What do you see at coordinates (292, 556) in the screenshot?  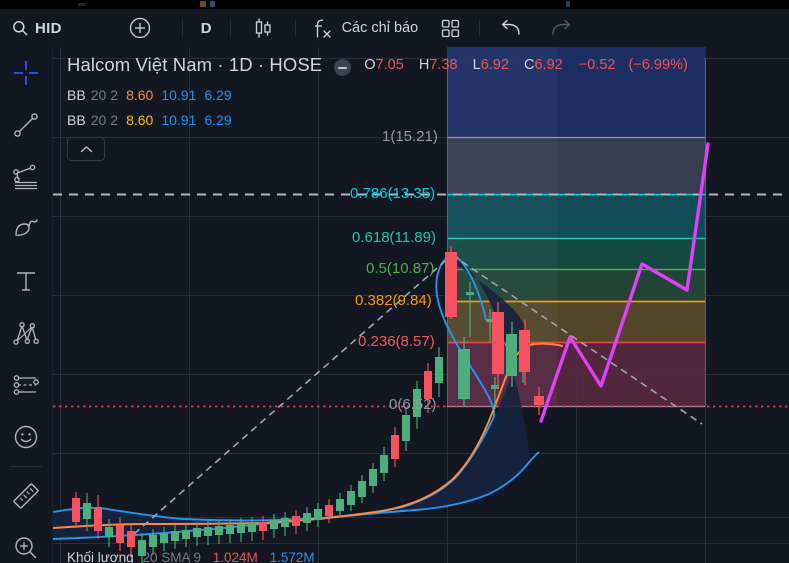 I see `volume-value-2: 1.572M` at bounding box center [292, 556].